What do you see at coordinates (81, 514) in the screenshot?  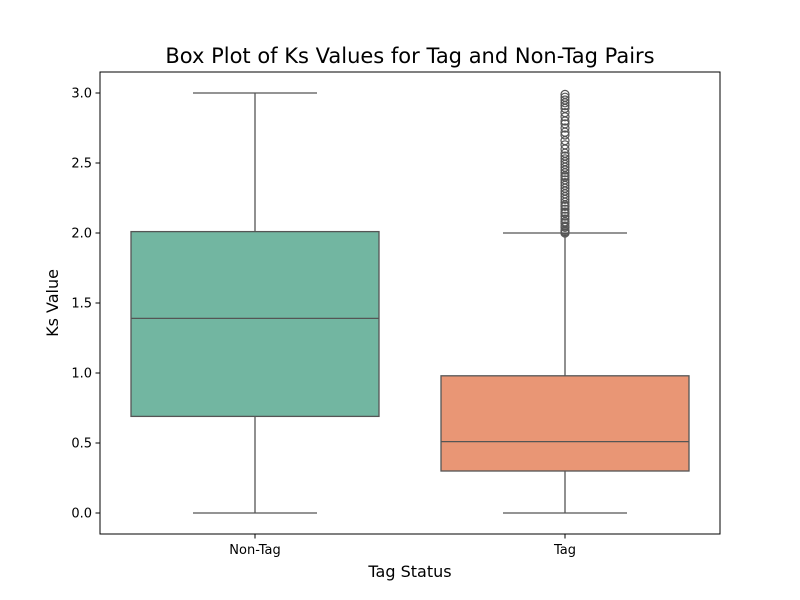 I see `y-tick-label: 0.0` at bounding box center [81, 514].